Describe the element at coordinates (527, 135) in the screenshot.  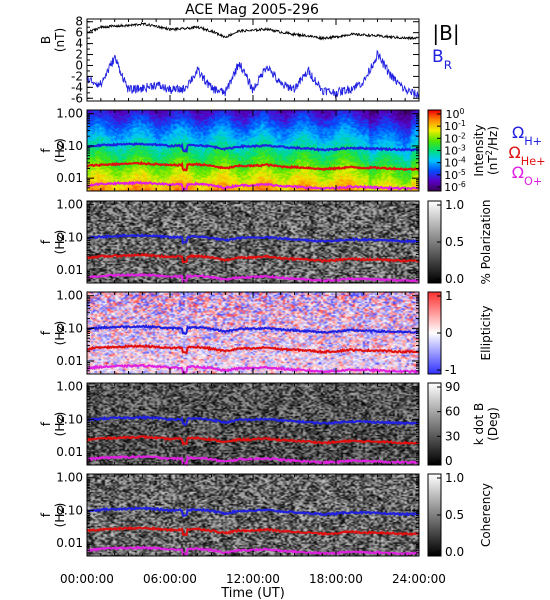
I see `legend-omega-0: ΩH+` at that location.